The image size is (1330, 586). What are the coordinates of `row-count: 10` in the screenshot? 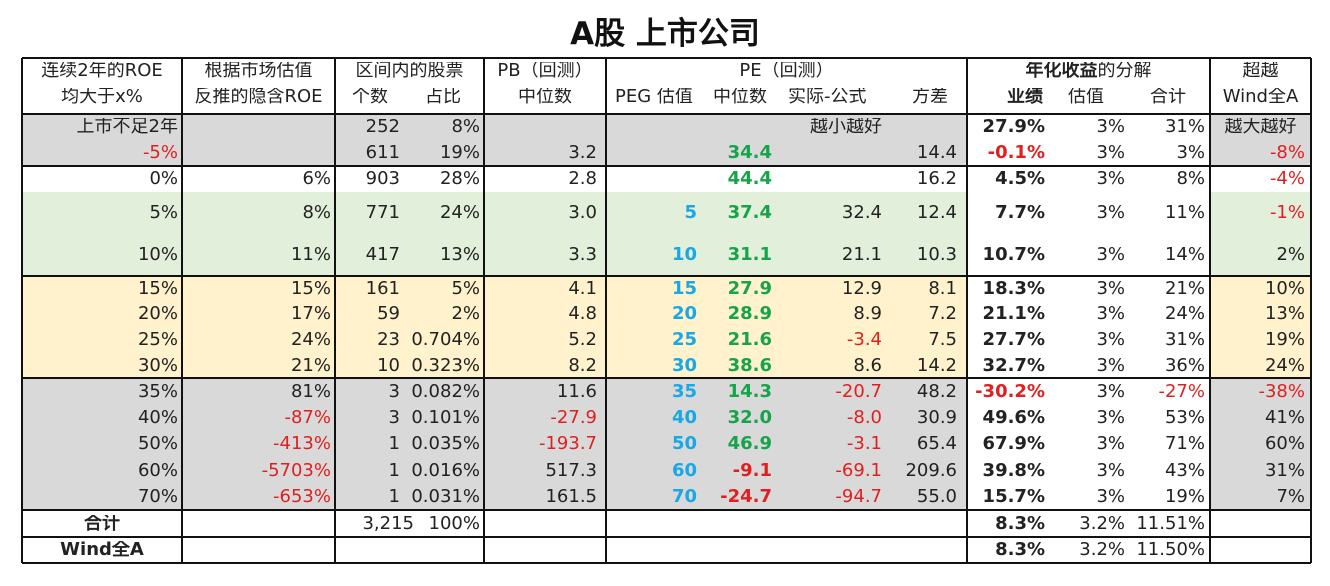 It's located at (388, 365).